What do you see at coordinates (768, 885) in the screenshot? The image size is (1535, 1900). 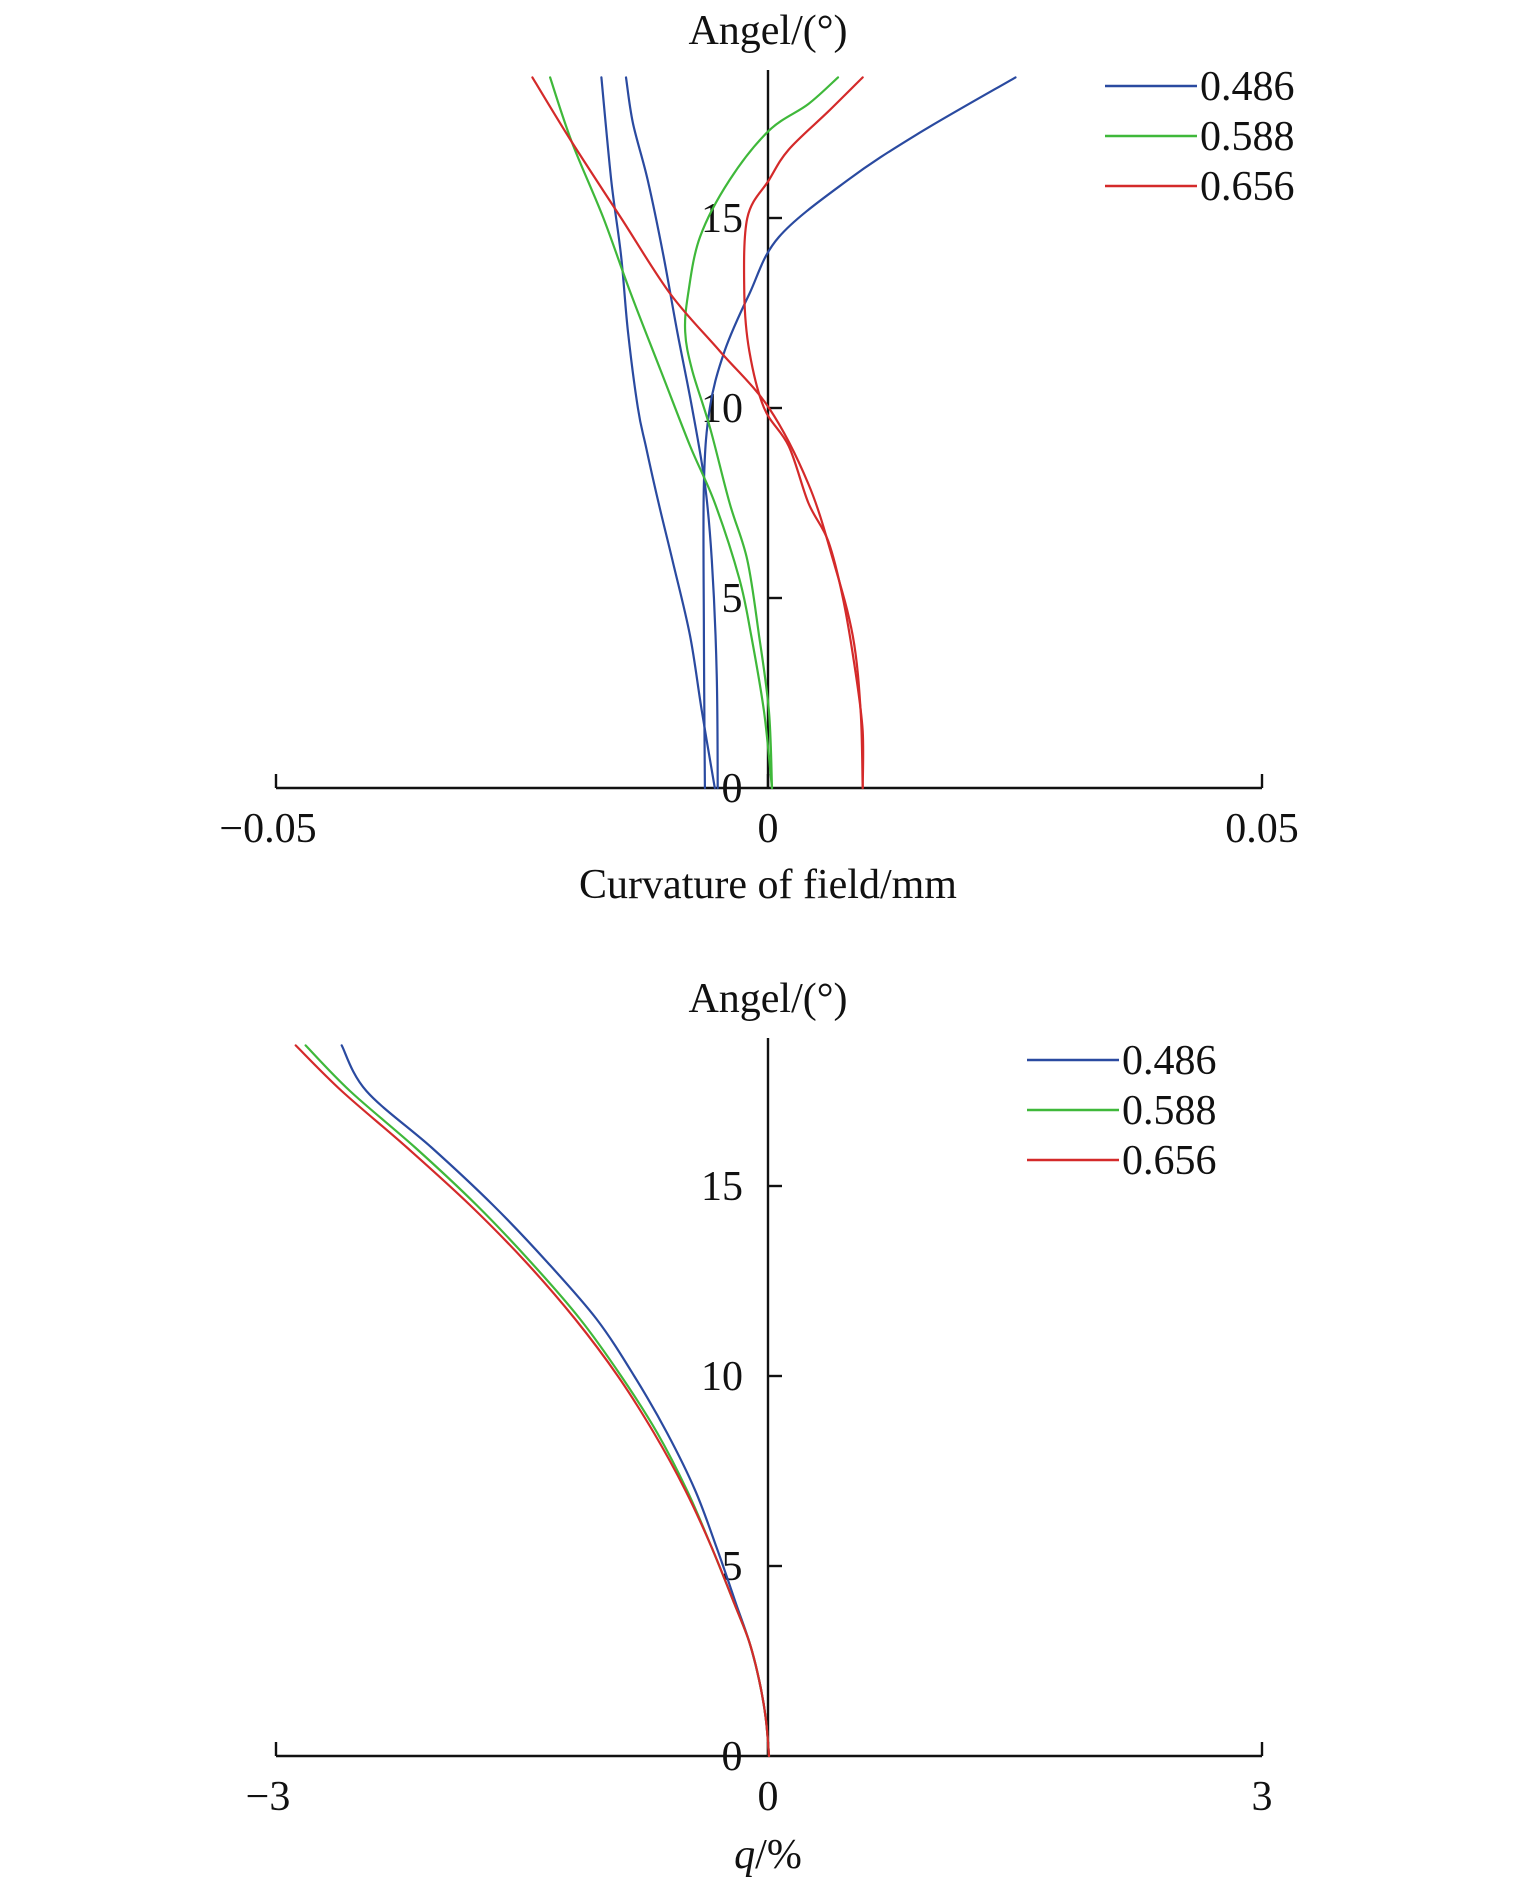 I see `x-axis-label: Curvature of field/mm` at bounding box center [768, 885].